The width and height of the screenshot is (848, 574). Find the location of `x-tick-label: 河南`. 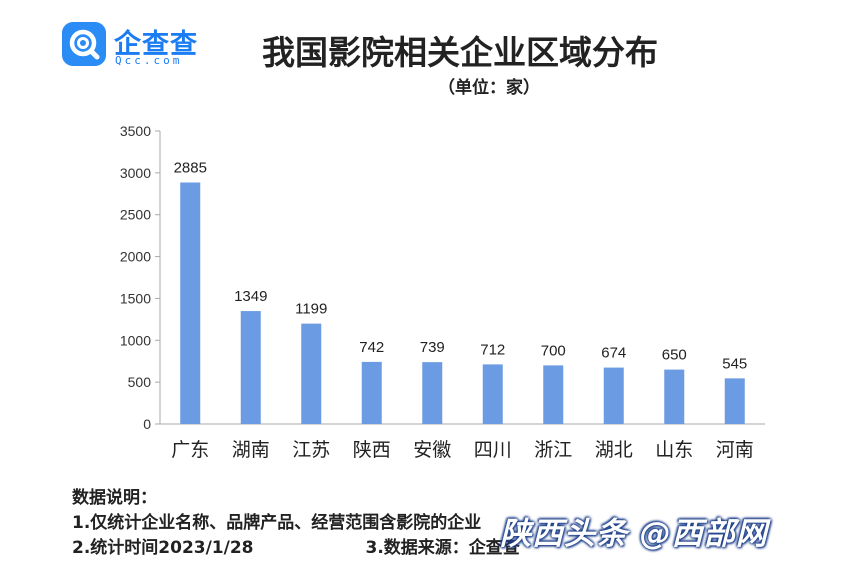

x-tick-label: 河南 is located at coordinates (735, 450).